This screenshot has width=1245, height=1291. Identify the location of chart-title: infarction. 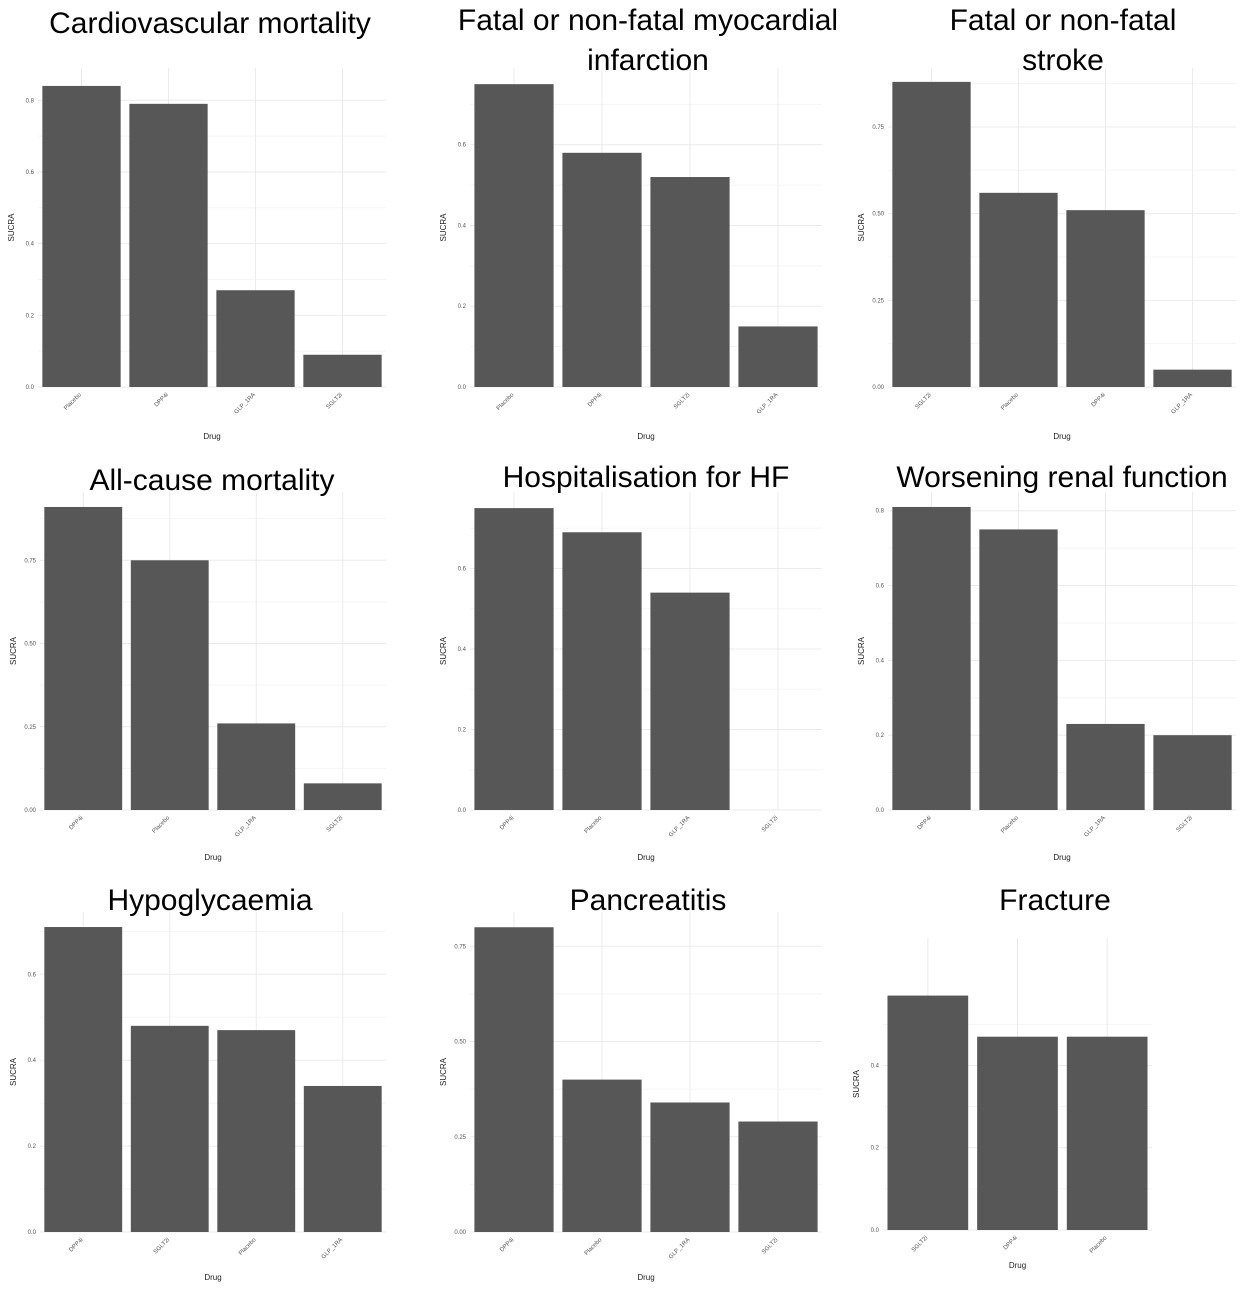
(648, 60).